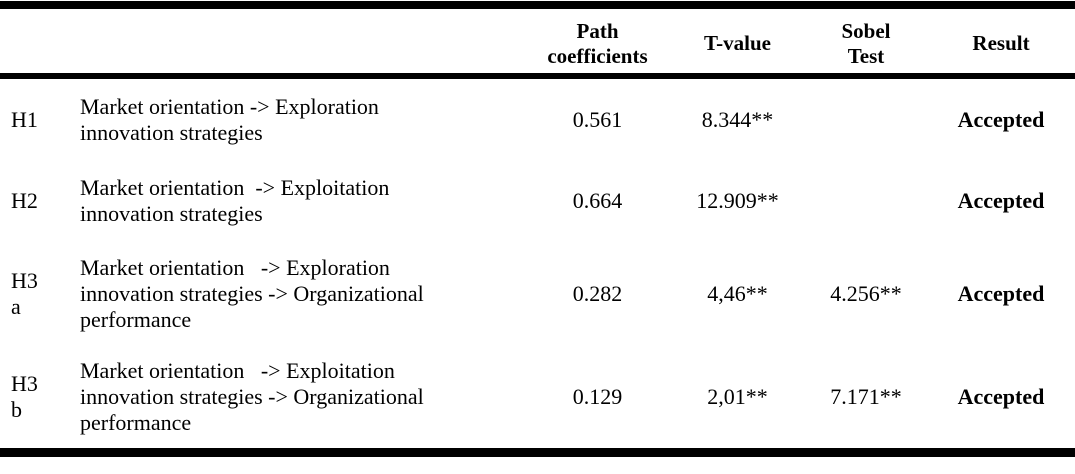  What do you see at coordinates (737, 200) in the screenshot?
I see `t-value: 12.909**` at bounding box center [737, 200].